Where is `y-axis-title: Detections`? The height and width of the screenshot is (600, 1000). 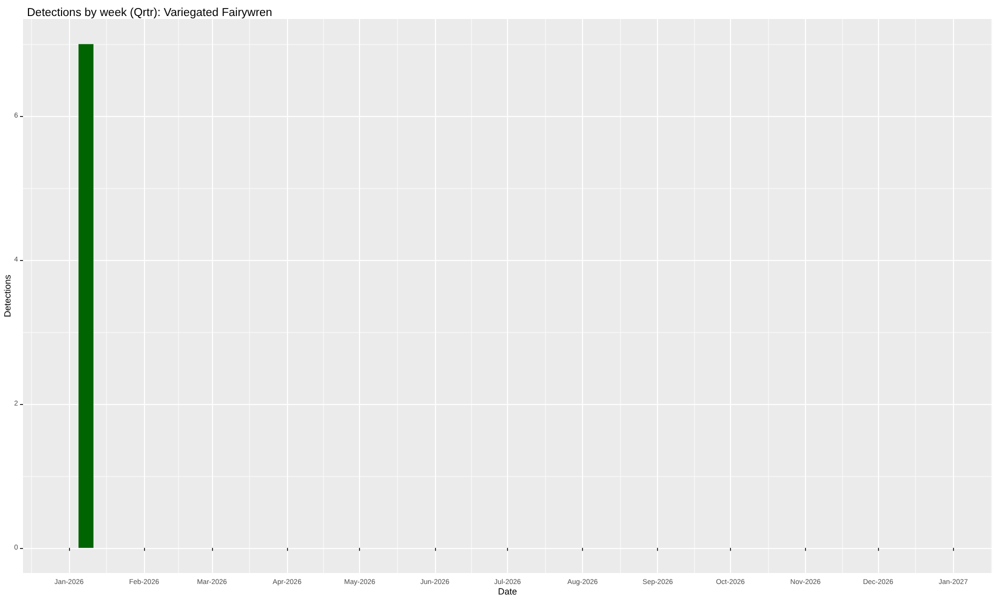
y-axis-title: Detections is located at coordinates (7, 296).